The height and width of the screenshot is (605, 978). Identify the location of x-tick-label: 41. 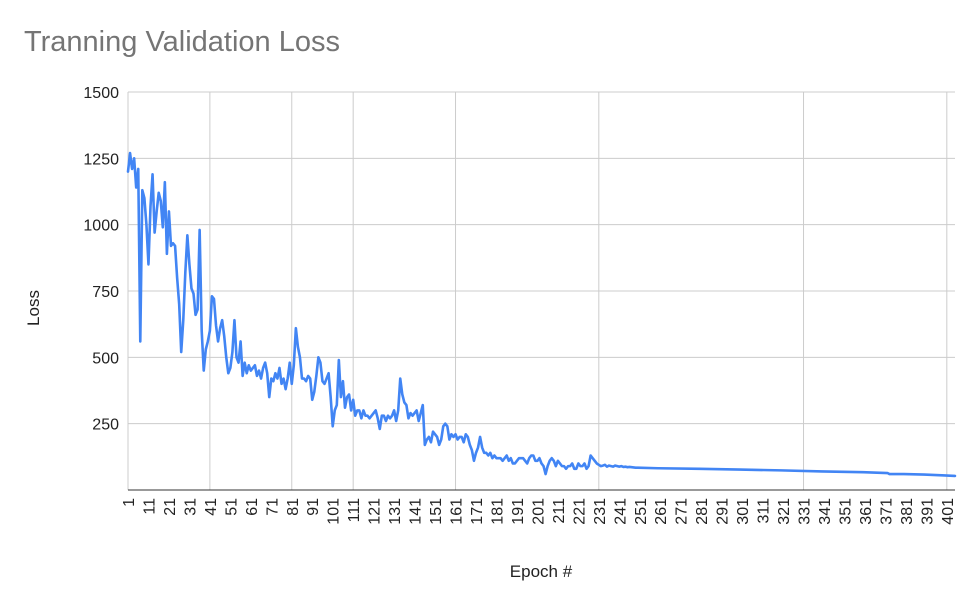
(211, 507).